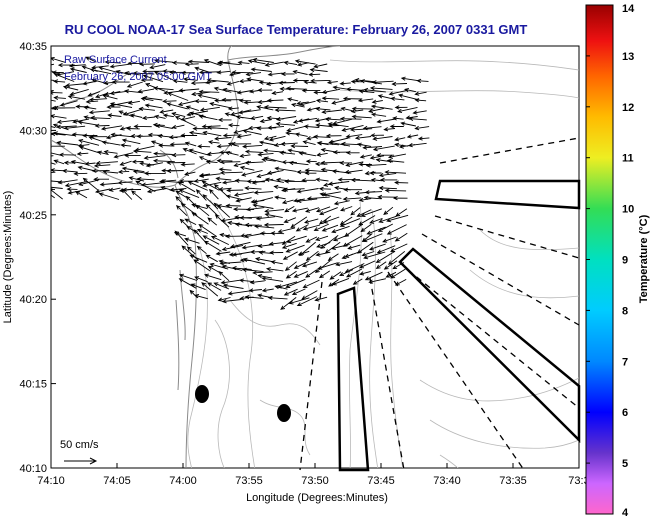  What do you see at coordinates (115, 60) in the screenshot?
I see `legend-source: Raw Surface Current` at bounding box center [115, 60].